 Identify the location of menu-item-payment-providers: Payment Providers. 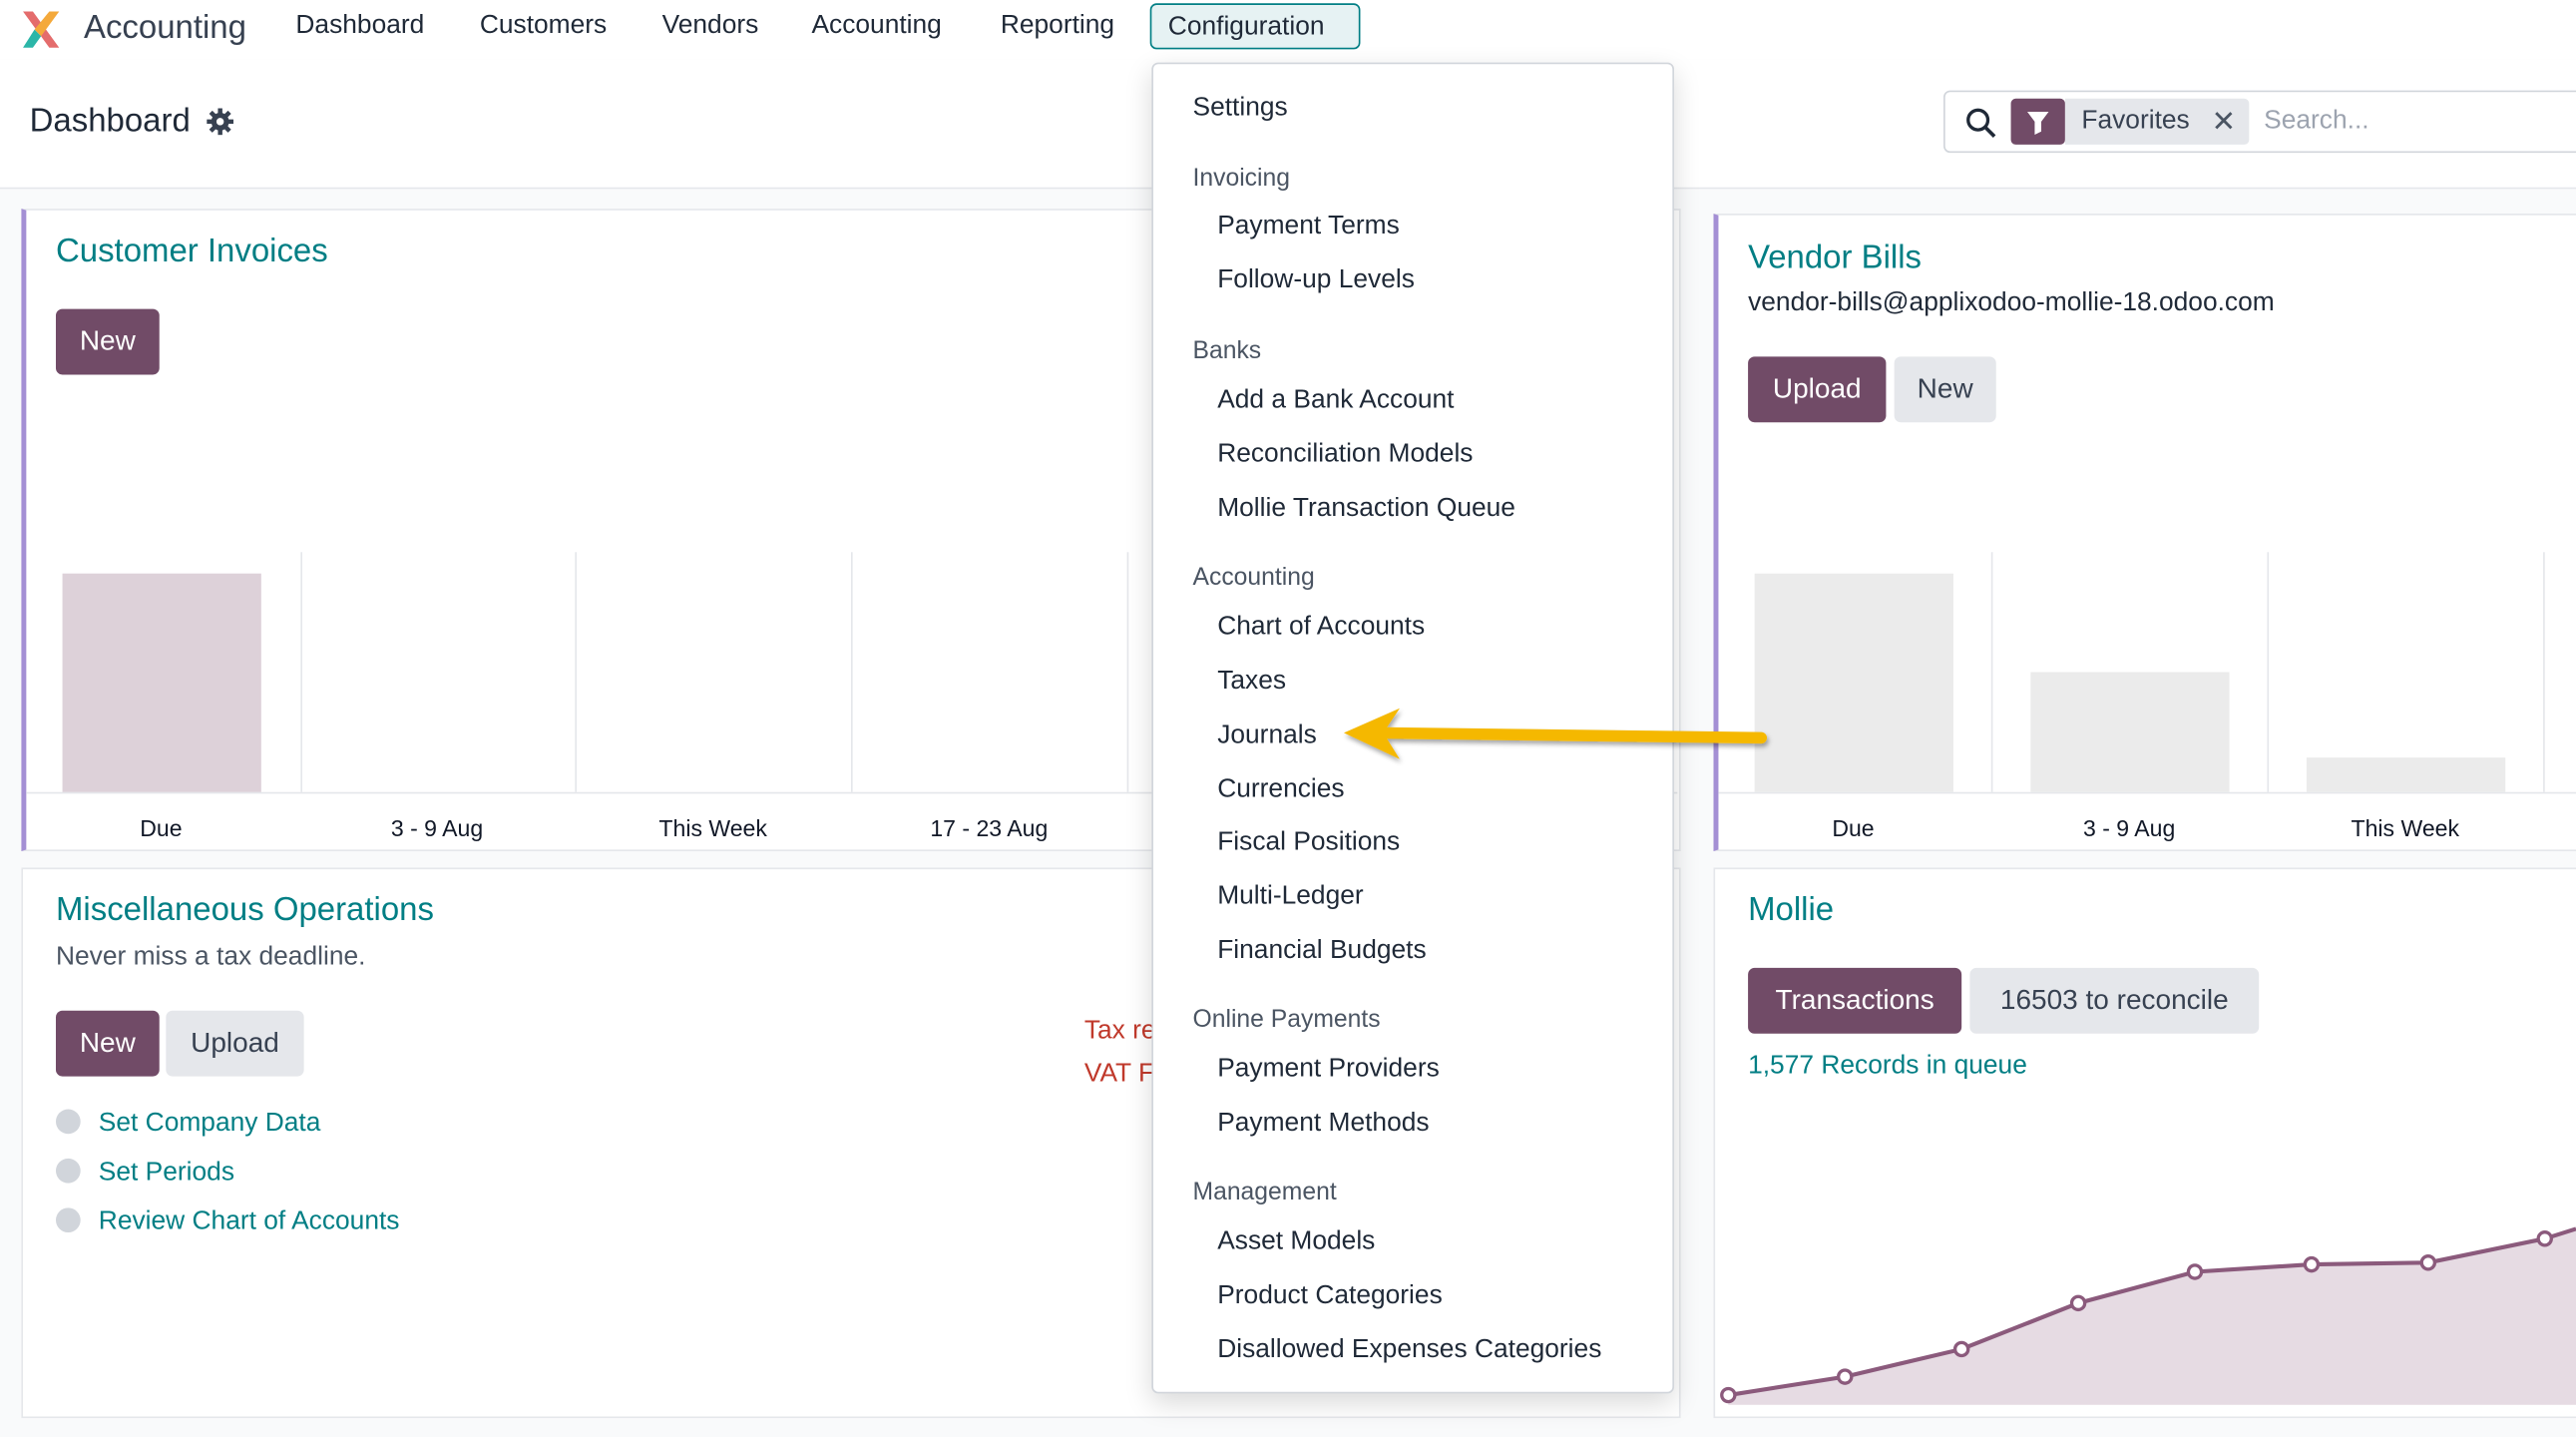
(1328, 1069).